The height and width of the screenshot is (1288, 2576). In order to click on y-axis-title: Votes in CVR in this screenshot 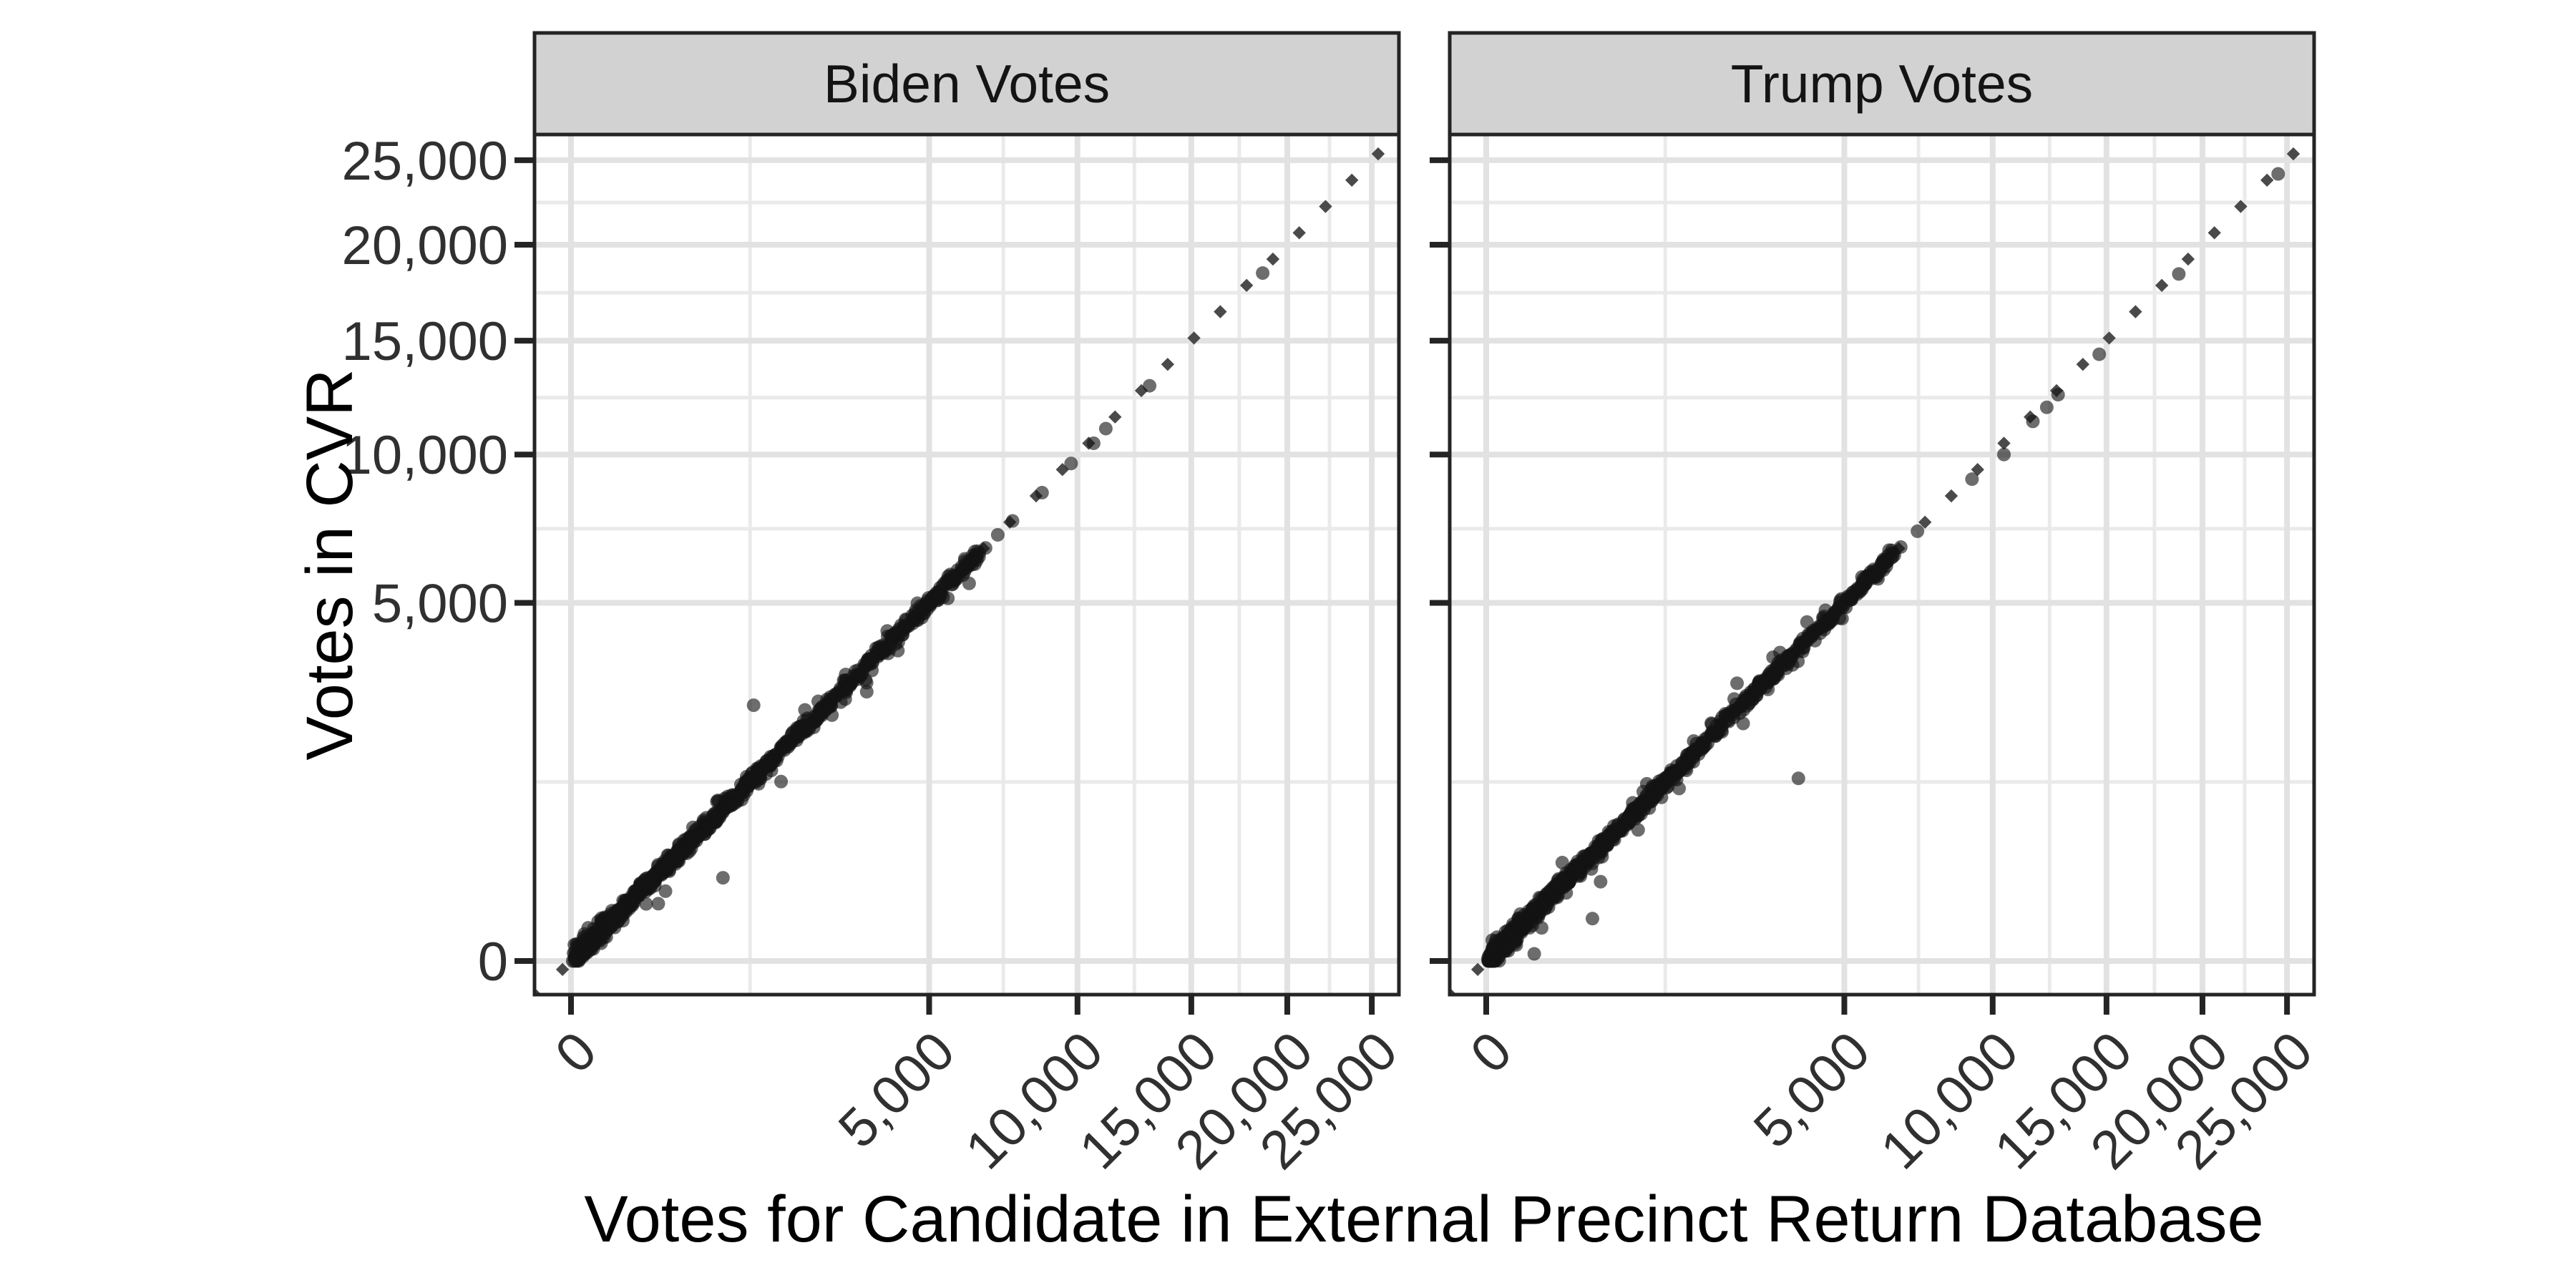, I will do `click(329, 564)`.